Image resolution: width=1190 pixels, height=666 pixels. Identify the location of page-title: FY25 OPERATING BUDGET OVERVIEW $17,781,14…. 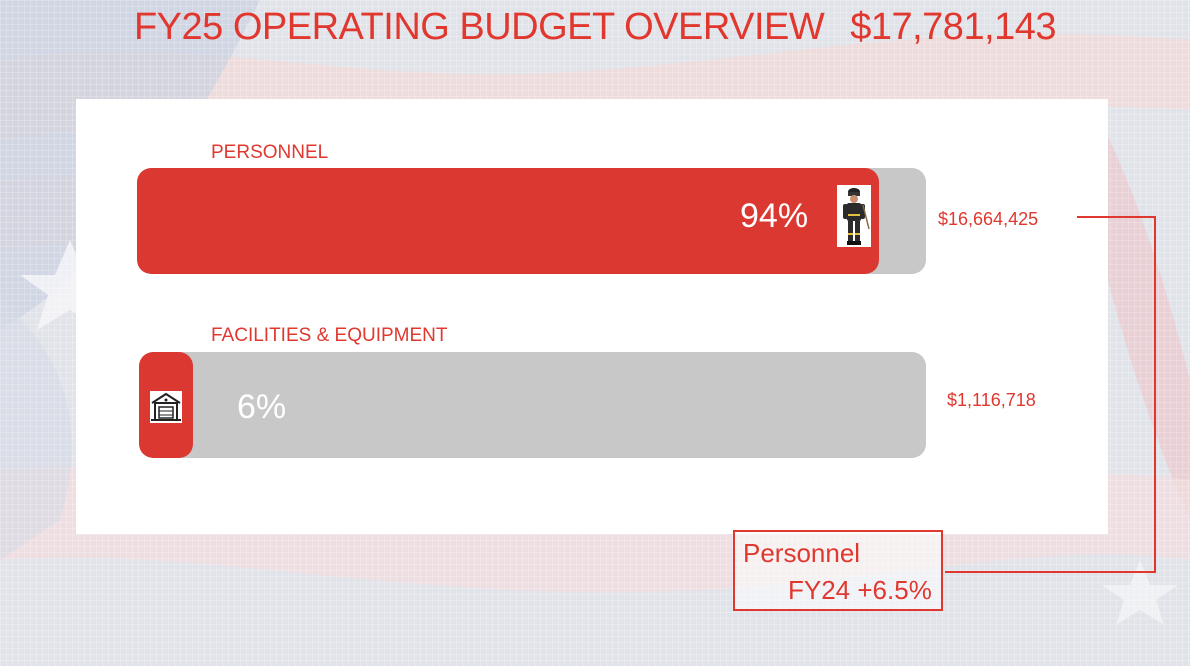
(595, 27).